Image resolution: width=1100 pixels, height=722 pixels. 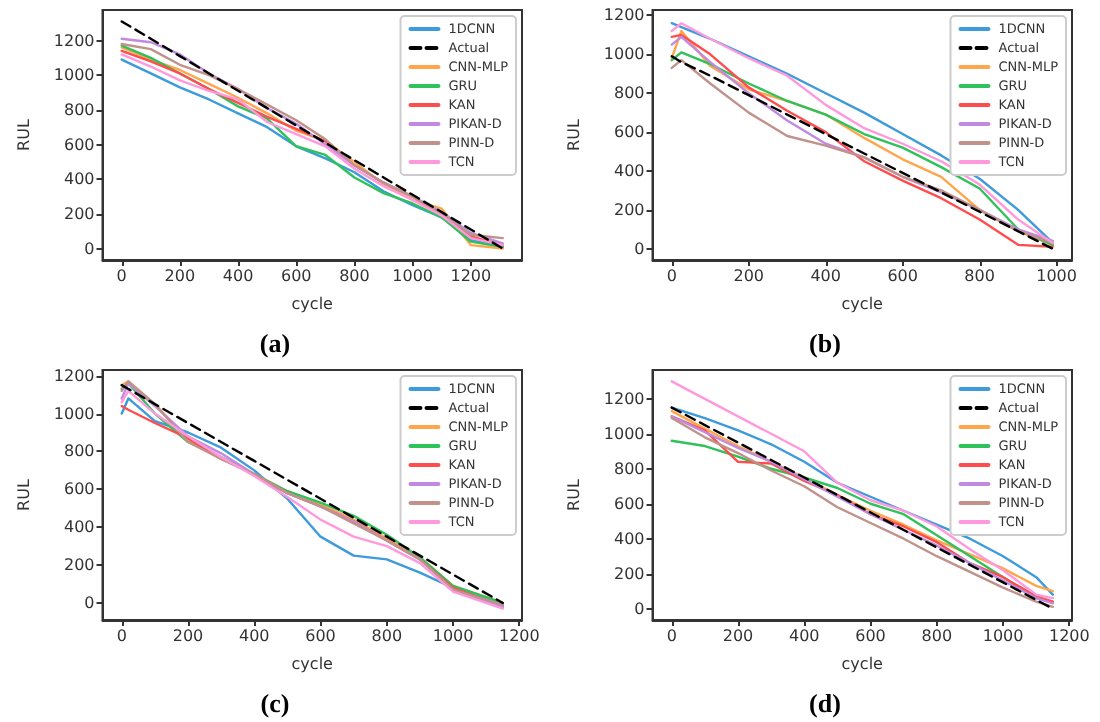 I want to click on text: (d), so click(x=825, y=703).